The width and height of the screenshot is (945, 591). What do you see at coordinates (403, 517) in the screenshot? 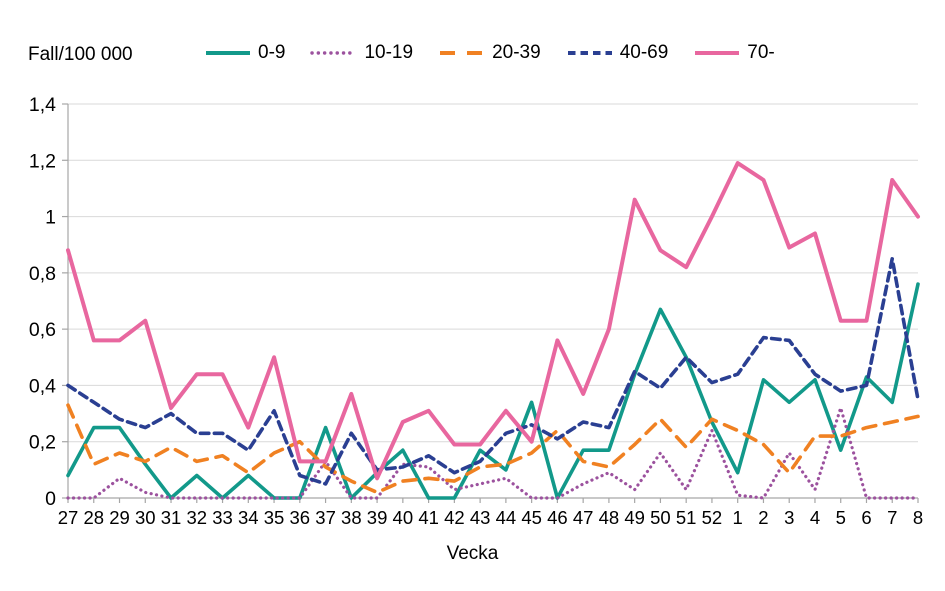
I see `x-tick-label: 40` at bounding box center [403, 517].